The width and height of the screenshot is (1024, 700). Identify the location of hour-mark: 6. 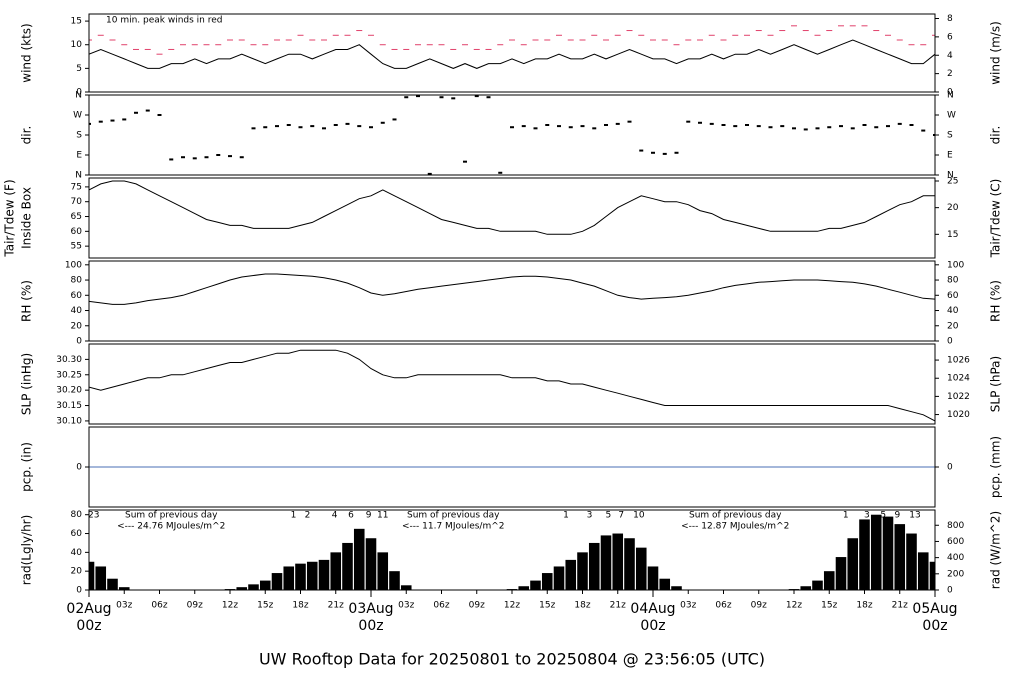
(351, 516).